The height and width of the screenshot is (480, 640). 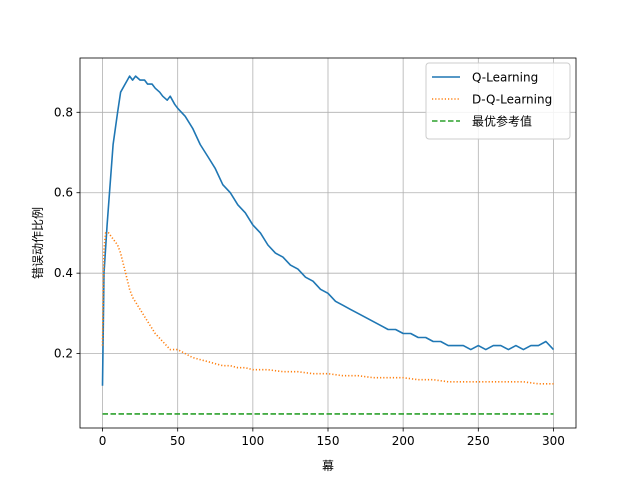 I want to click on x-tick-label: 50, so click(x=177, y=441).